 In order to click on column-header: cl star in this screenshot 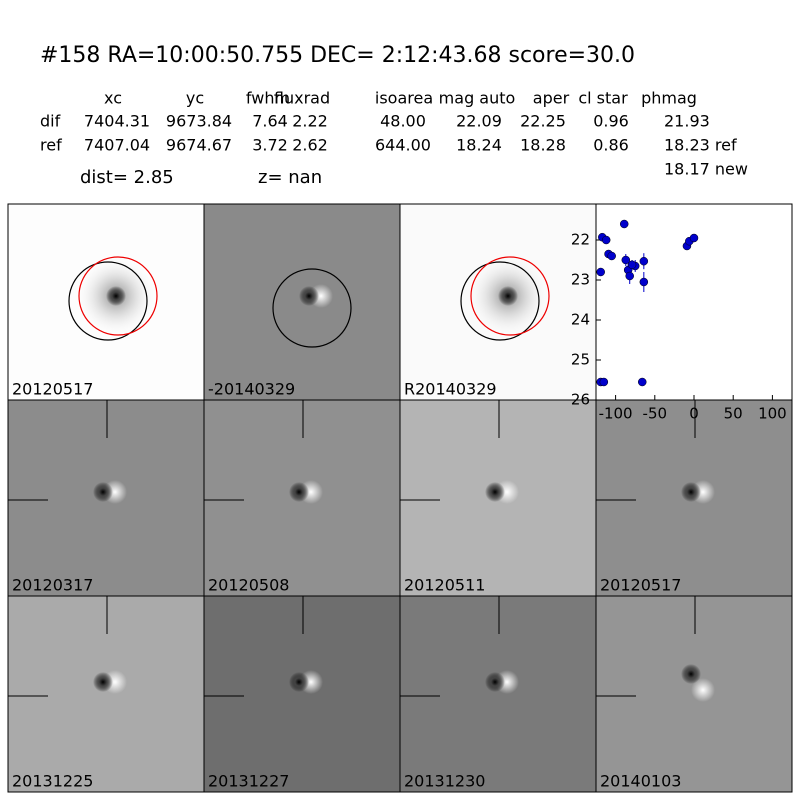, I will do `click(603, 98)`.